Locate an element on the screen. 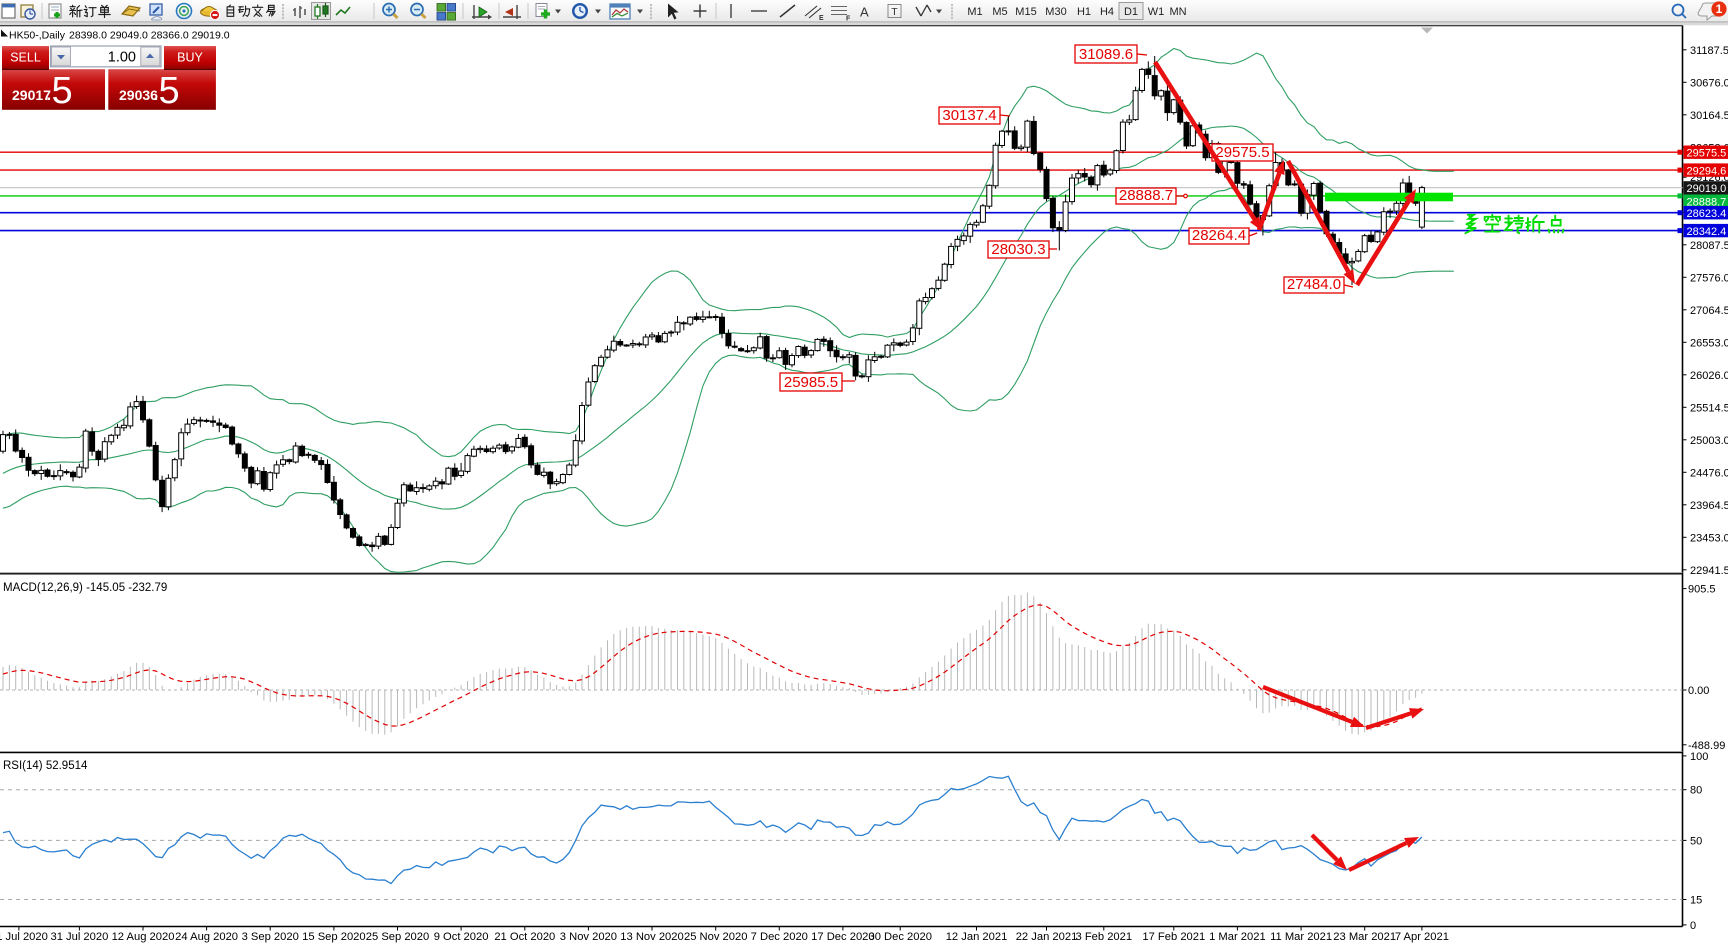 This screenshot has width=1728, height=944. svg-text: 3 Feb 2021 is located at coordinates (1103, 937).